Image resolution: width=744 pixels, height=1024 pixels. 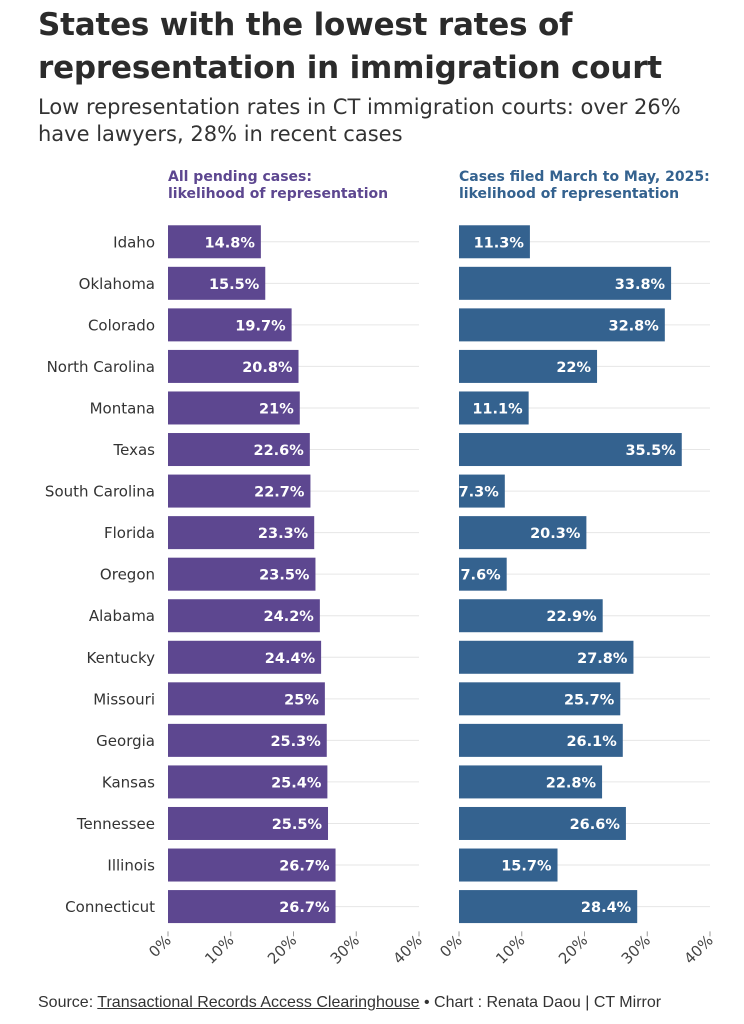 What do you see at coordinates (121, 658) in the screenshot?
I see `category-label: Kentucky` at bounding box center [121, 658].